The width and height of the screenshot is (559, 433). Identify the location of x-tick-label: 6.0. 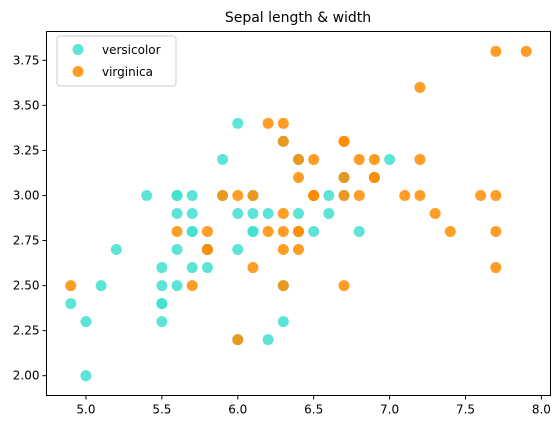
(237, 410).